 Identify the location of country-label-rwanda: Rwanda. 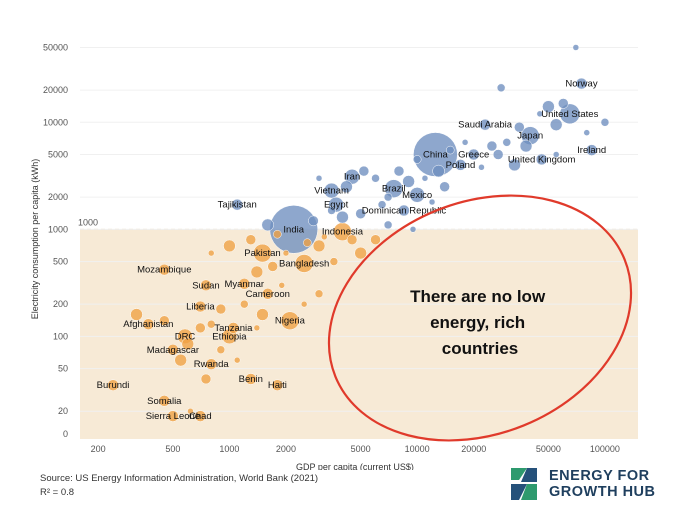
(212, 364).